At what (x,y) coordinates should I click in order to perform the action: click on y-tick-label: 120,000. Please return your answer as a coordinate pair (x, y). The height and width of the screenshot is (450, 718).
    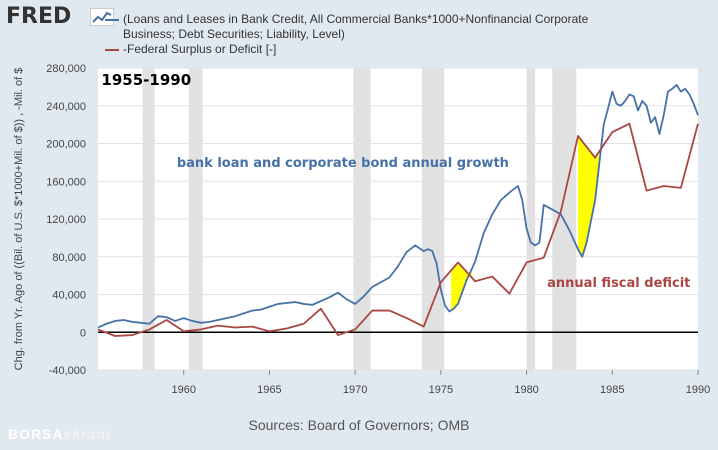
    Looking at the image, I should click on (66, 220).